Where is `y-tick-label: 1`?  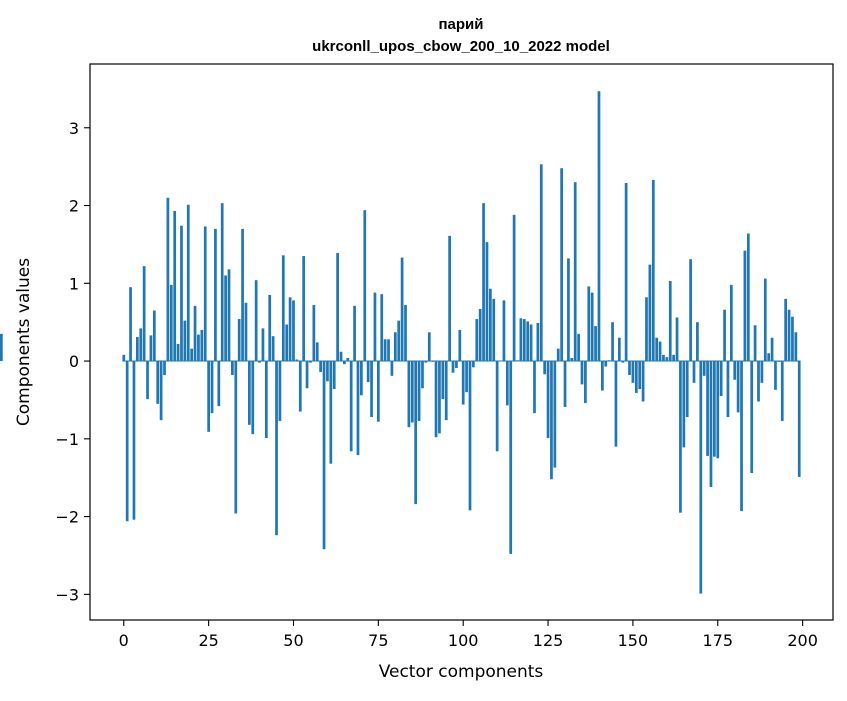
y-tick-label: 1 is located at coordinates (74, 283).